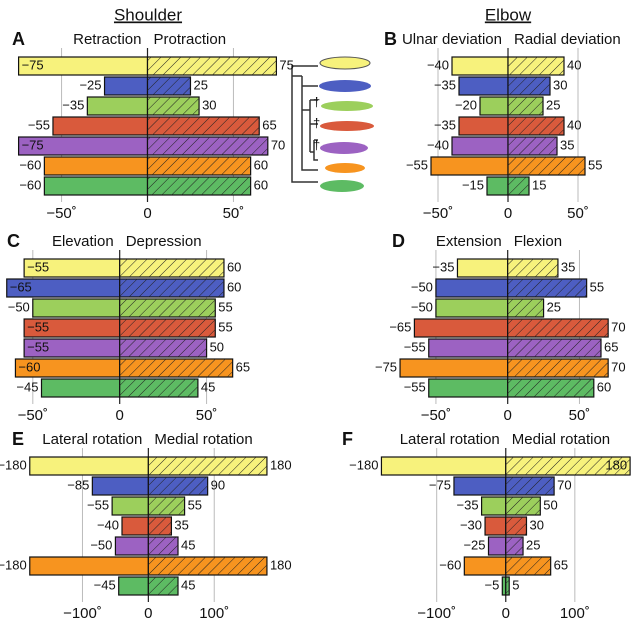  What do you see at coordinates (209, 104) in the screenshot?
I see `value-label: 30` at bounding box center [209, 104].